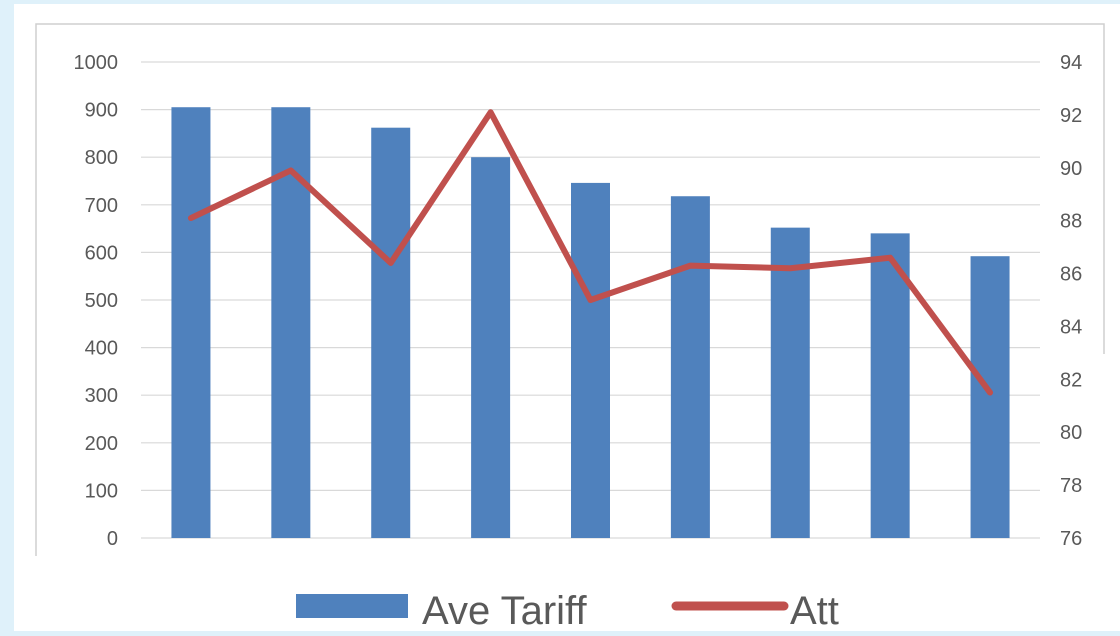 The image size is (1120, 636). Describe the element at coordinates (1071, 486) in the screenshot. I see `y-right-tick-label: 78` at that location.